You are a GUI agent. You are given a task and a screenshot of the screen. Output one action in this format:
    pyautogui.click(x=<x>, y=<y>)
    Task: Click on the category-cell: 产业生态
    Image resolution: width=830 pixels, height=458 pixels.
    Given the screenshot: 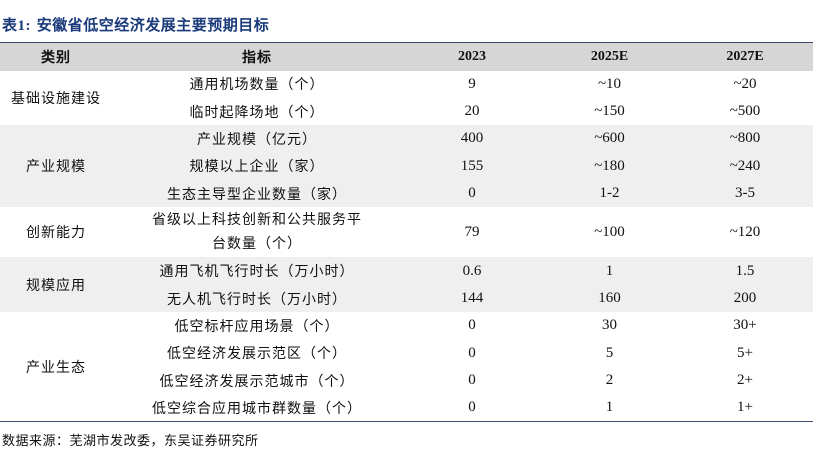 What is the action you would take?
    pyautogui.click(x=56, y=367)
    